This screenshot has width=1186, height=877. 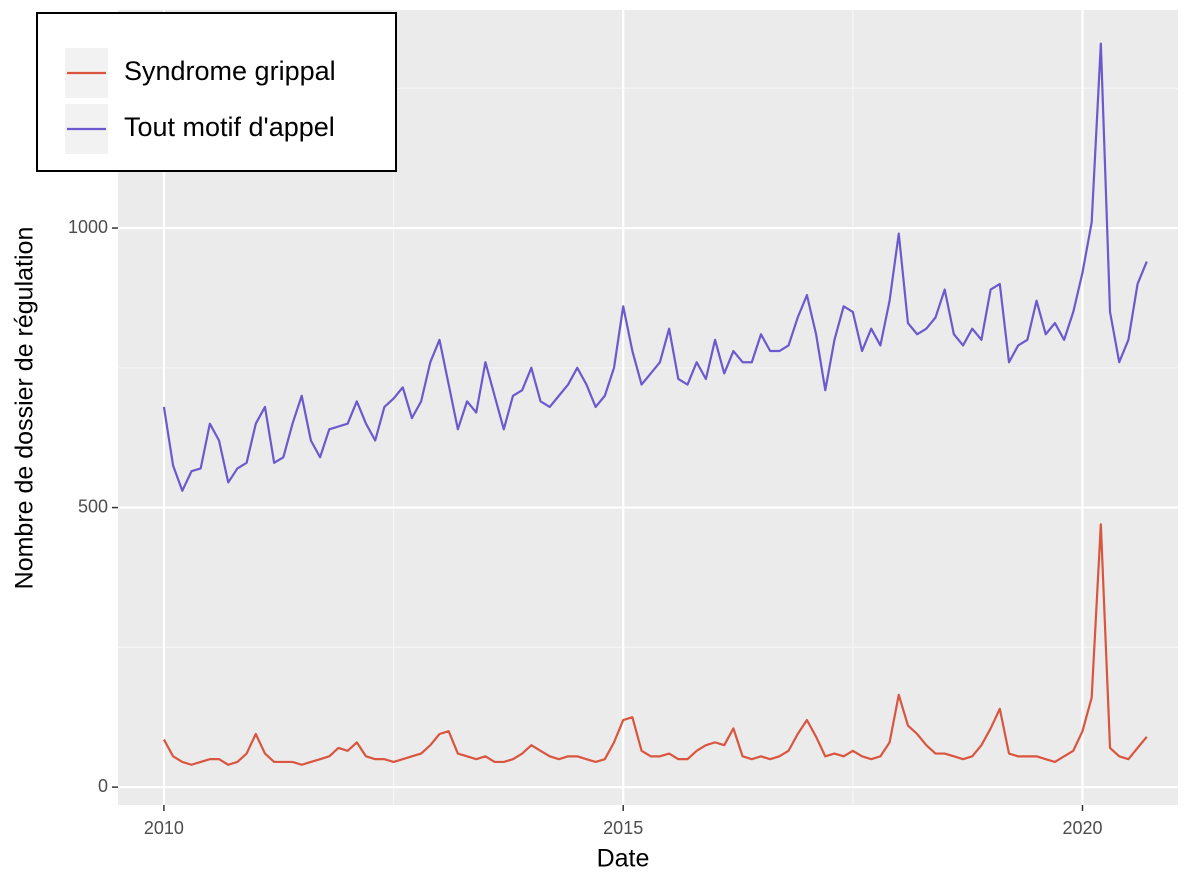 What do you see at coordinates (93, 506) in the screenshot?
I see `y-tick-label: 500` at bounding box center [93, 506].